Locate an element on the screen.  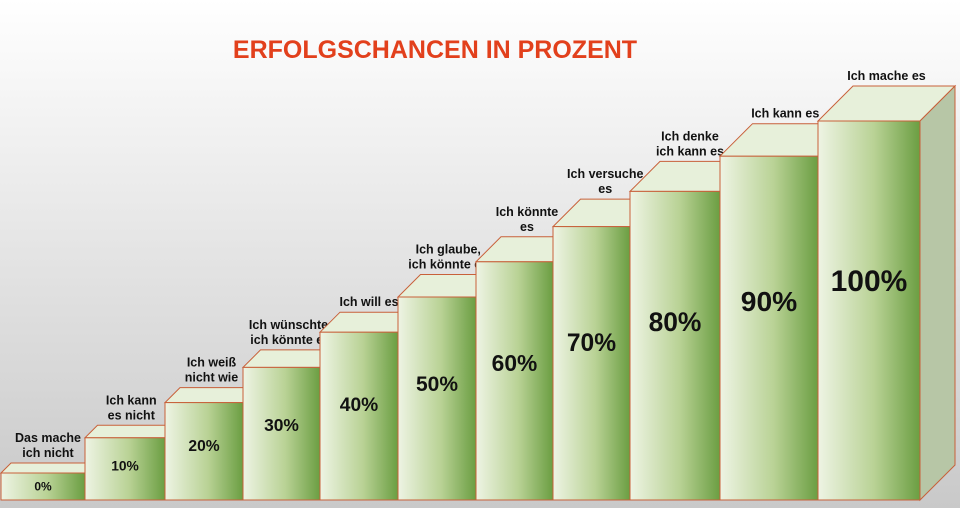
value-label: 100% is located at coordinates (869, 281).